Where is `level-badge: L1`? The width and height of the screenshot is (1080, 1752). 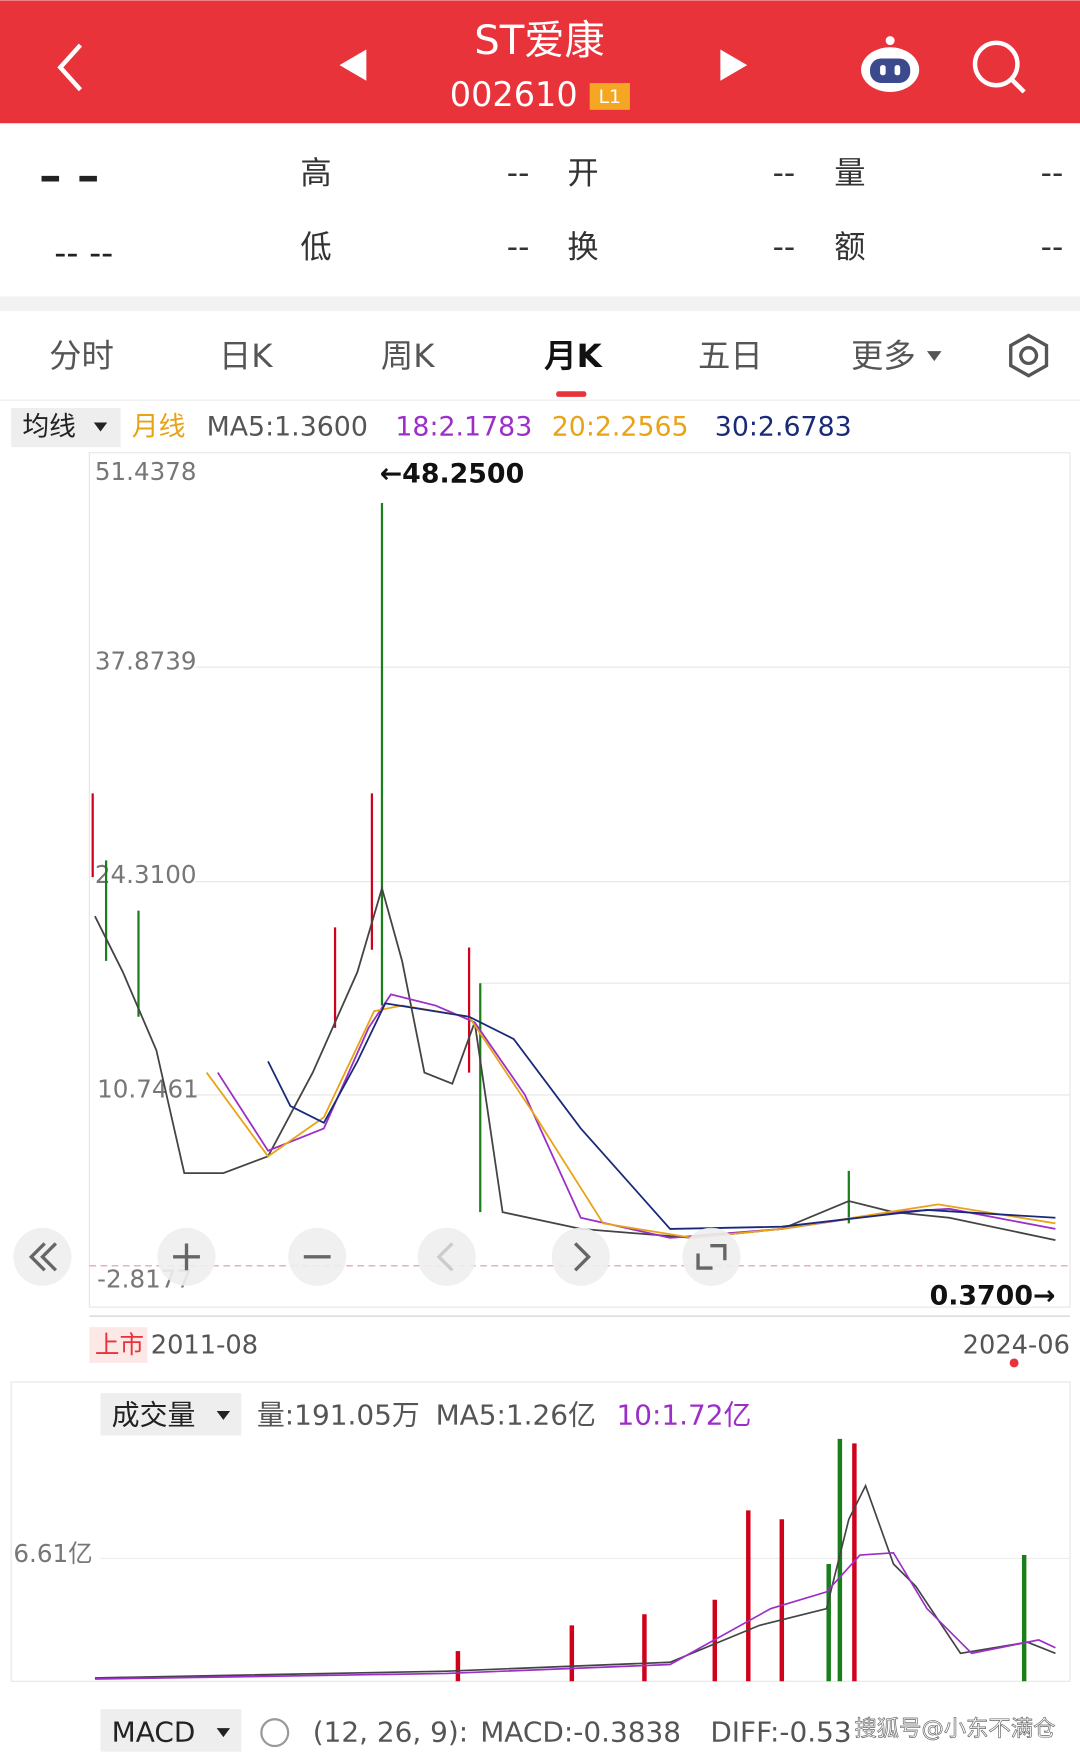 level-badge: L1 is located at coordinates (609, 97).